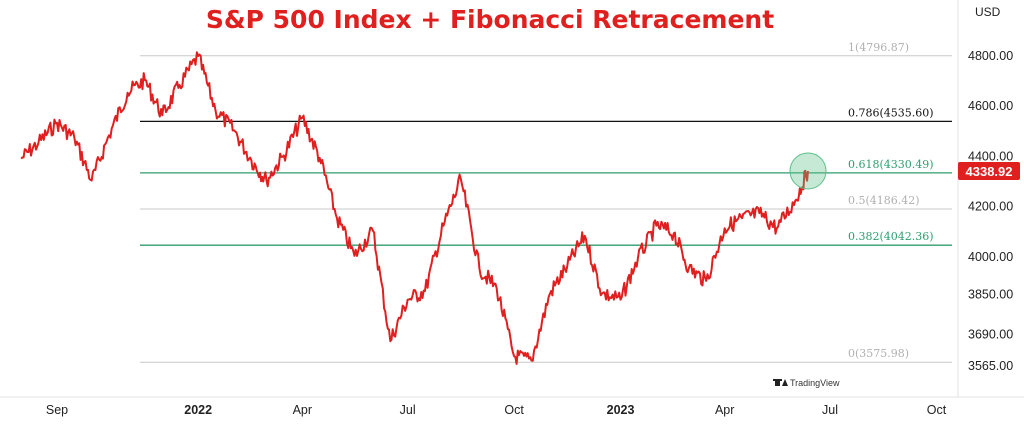 The image size is (1024, 425). I want to click on last-price-badge-bg, so click(989, 170).